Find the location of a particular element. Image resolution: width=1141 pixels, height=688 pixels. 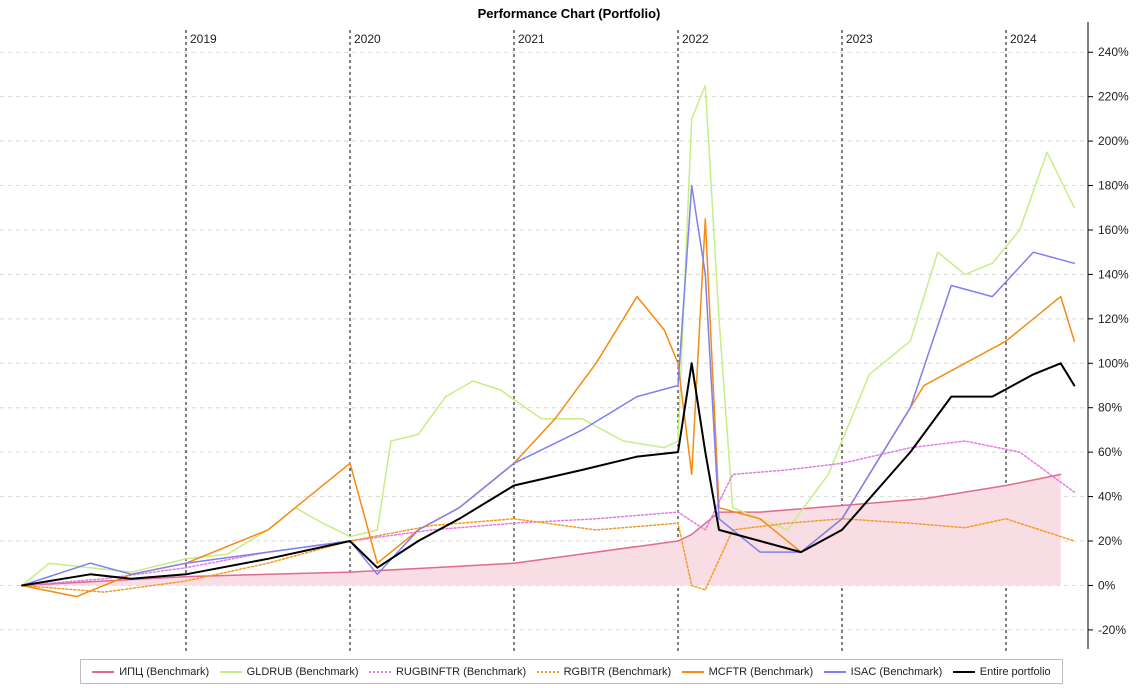

legend-label: ИПЦ (Benchmark) is located at coordinates (164, 671).